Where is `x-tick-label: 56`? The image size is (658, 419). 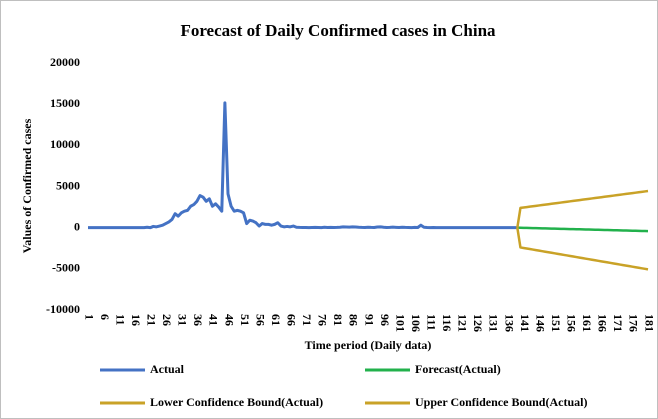 x-tick-label: 56 is located at coordinates (260, 320).